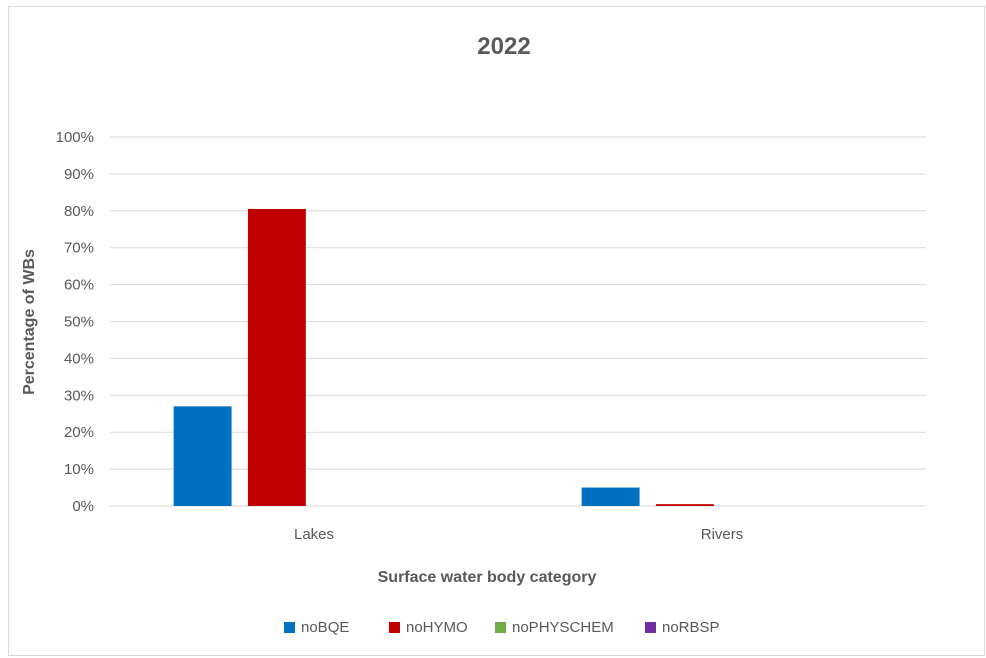 The width and height of the screenshot is (986, 658). What do you see at coordinates (276, 357) in the screenshot?
I see `bar-noHYMO-Lakes` at bounding box center [276, 357].